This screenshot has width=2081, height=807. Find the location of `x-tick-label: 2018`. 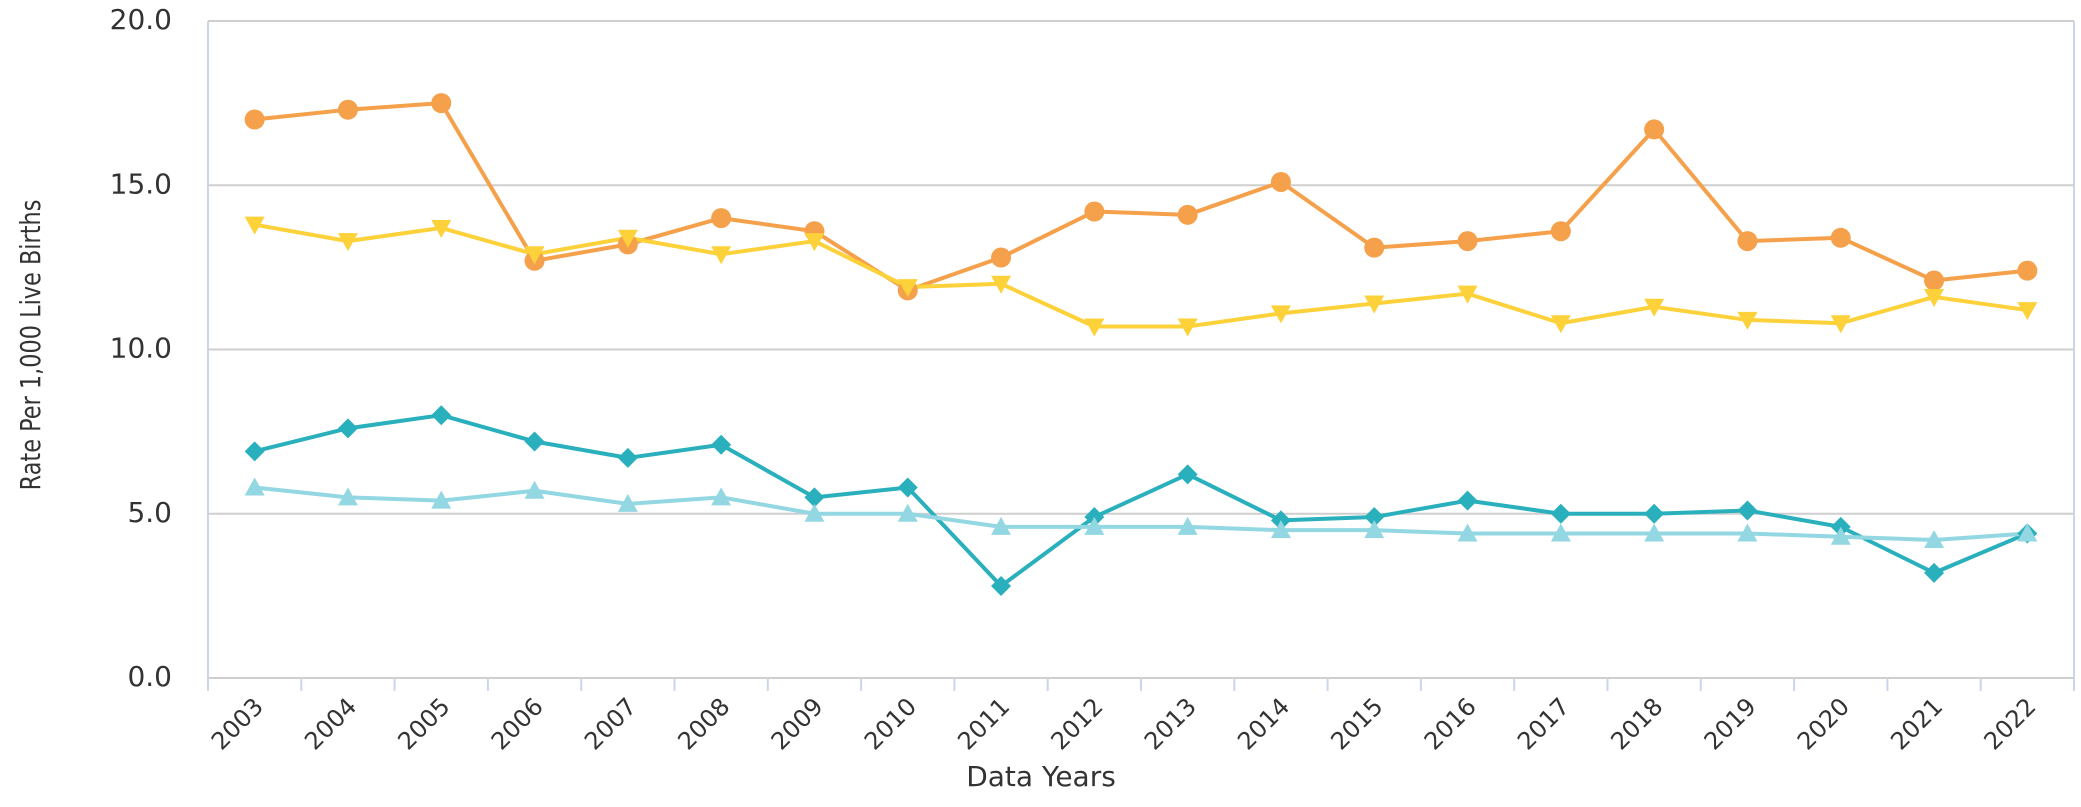

x-tick-label: 2018 is located at coordinates (1636, 723).